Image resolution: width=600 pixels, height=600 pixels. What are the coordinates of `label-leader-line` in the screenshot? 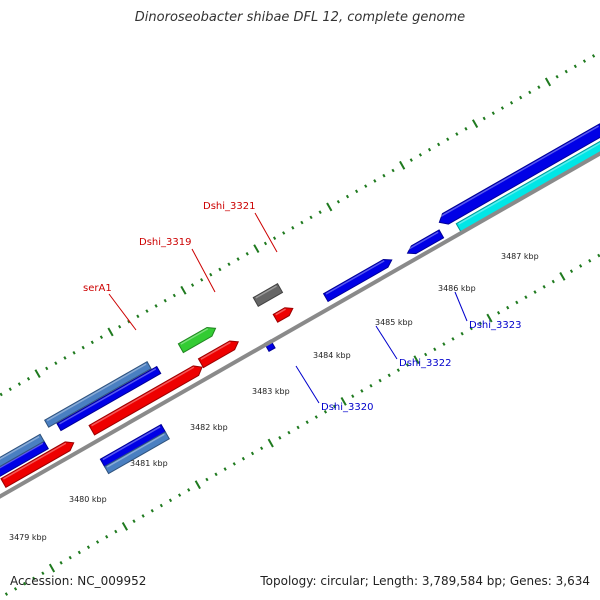 It's located at (266, 232).